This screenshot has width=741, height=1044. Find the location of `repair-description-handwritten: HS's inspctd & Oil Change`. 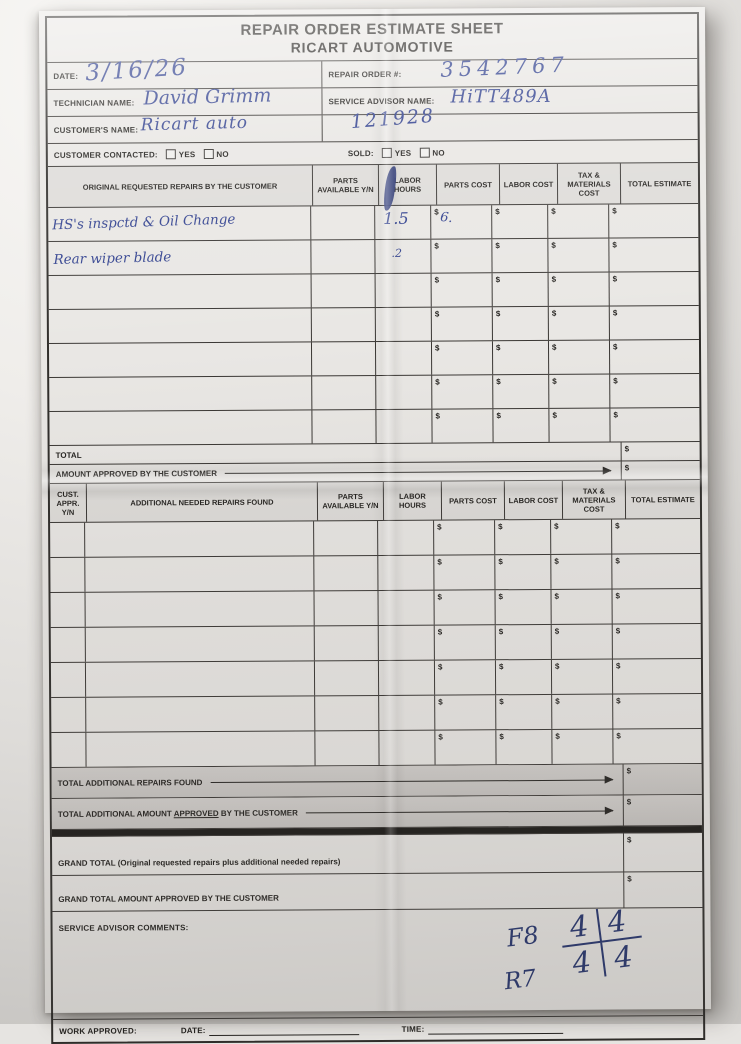

repair-description-handwritten: HS's inspctd & Oil Change is located at coordinates (144, 222).